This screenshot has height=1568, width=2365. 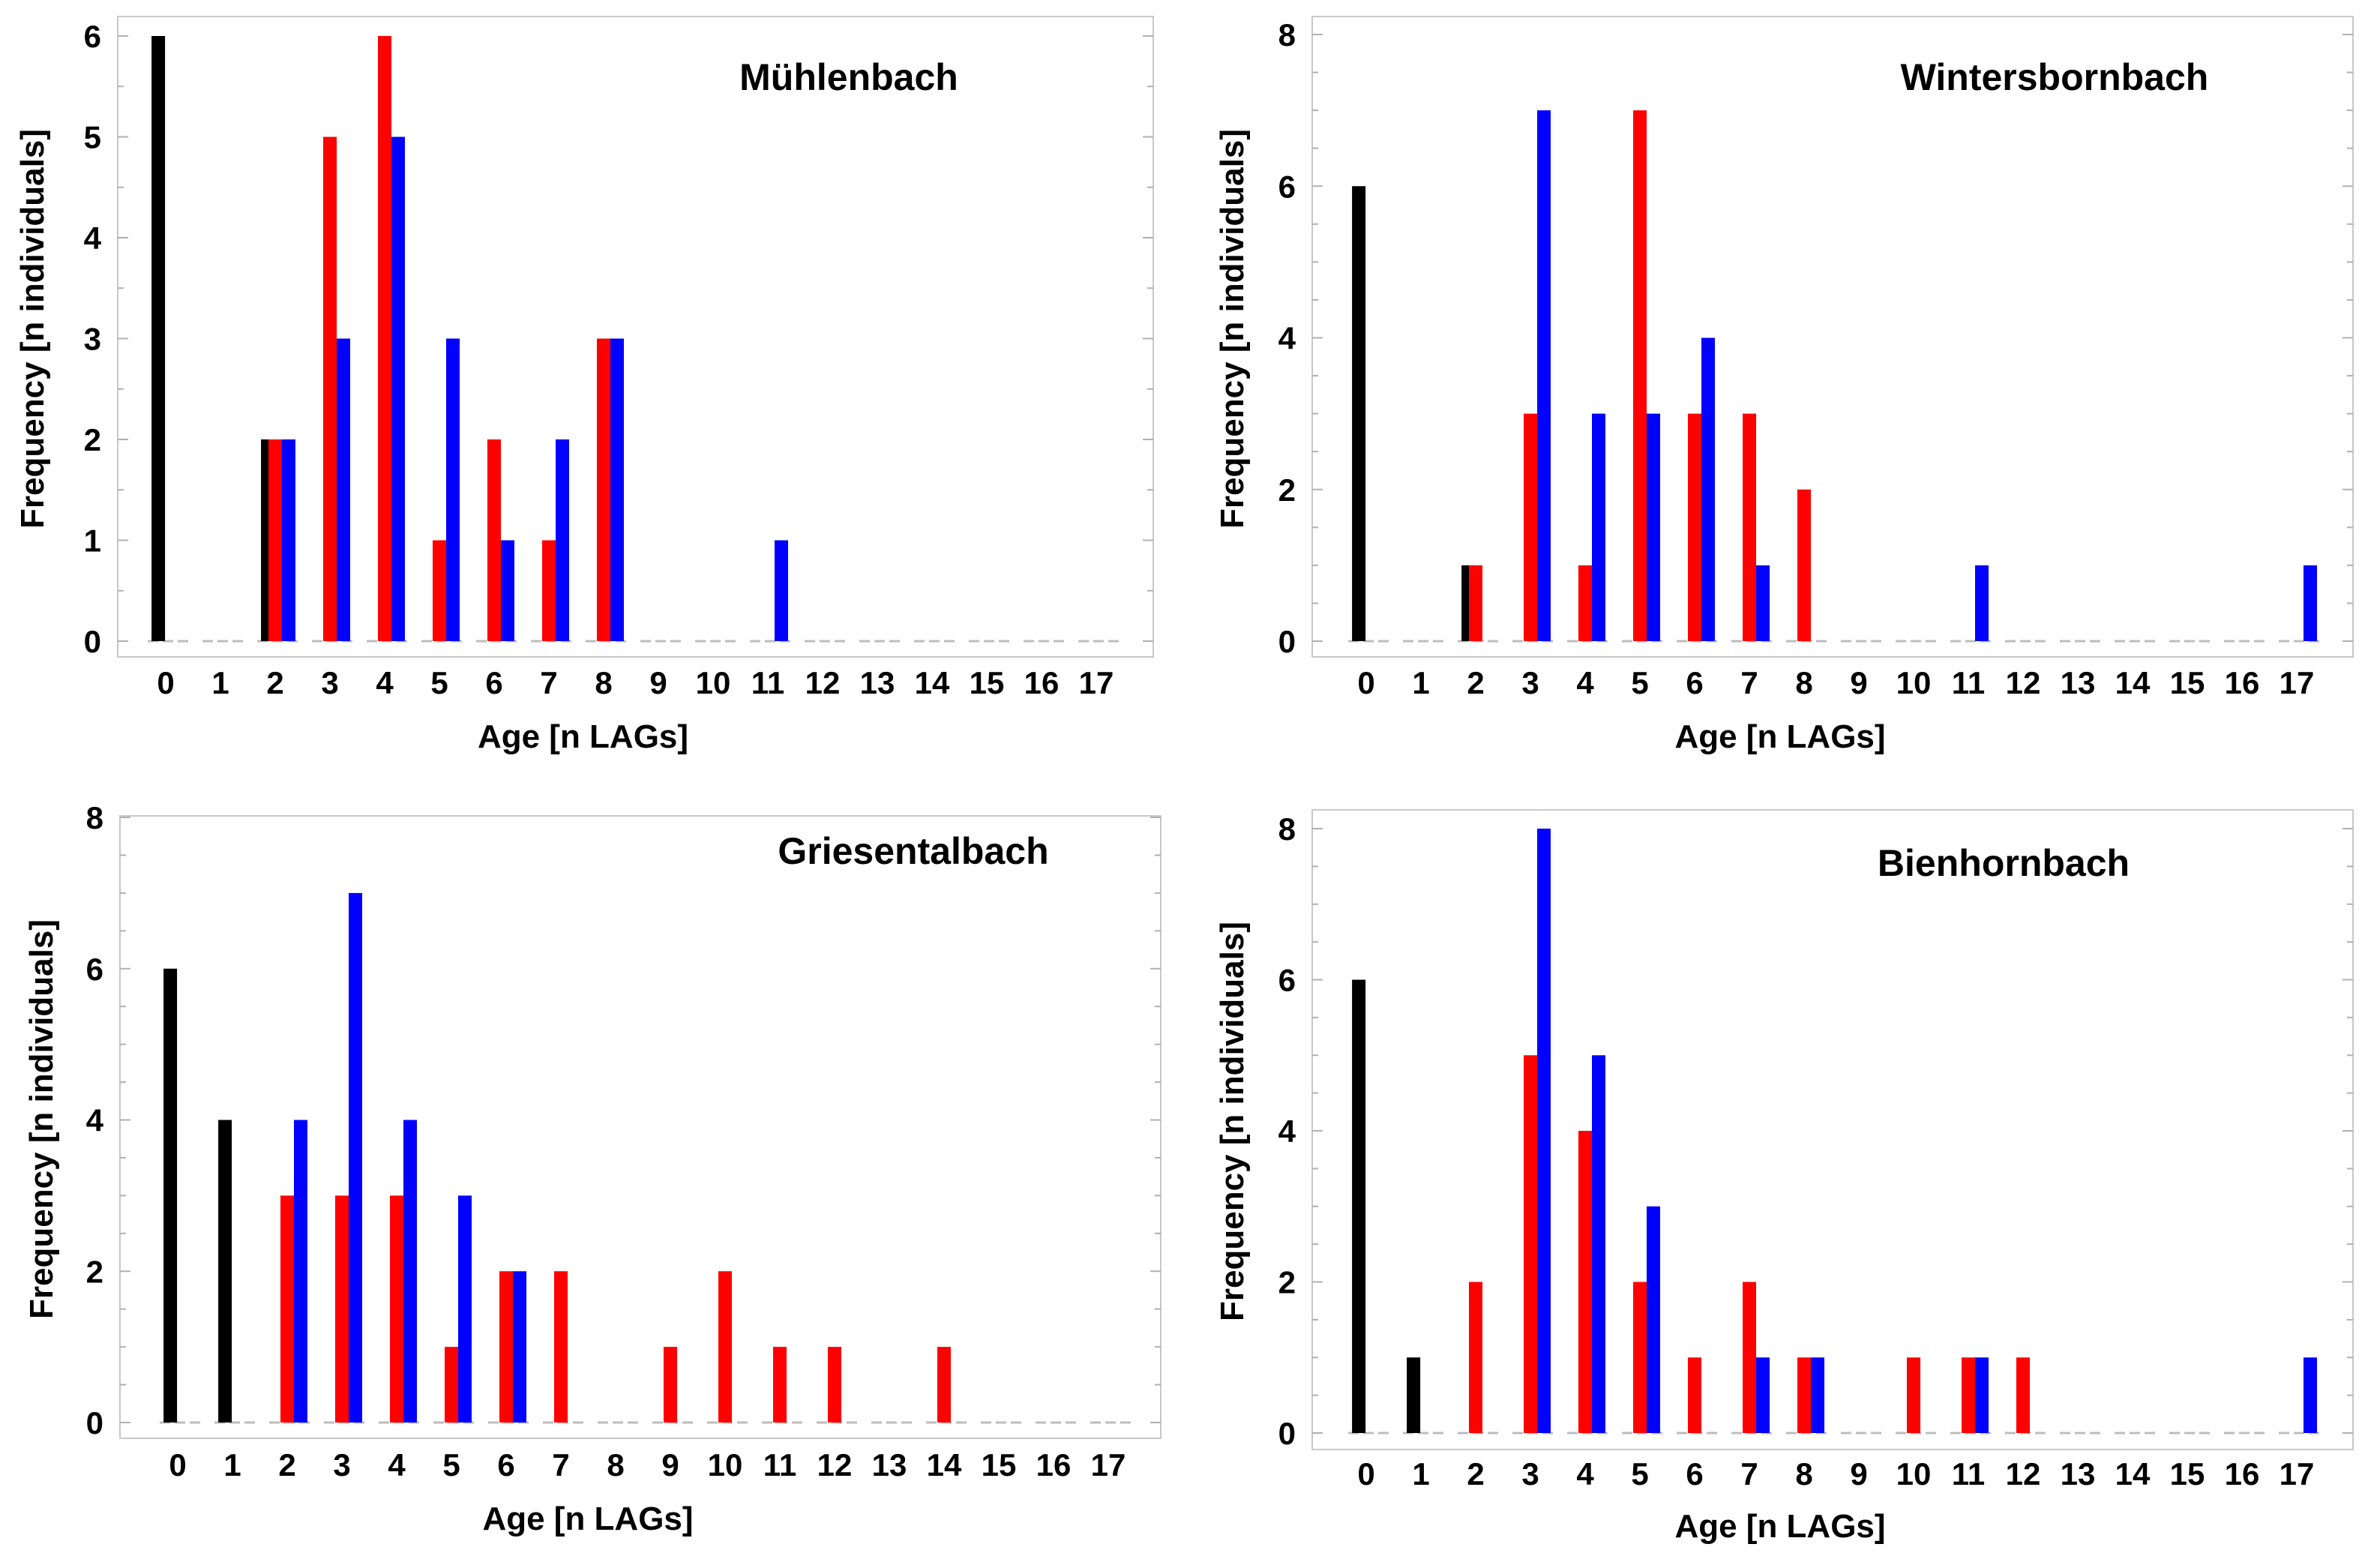 What do you see at coordinates (92, 340) in the screenshot?
I see `y-tick-label: 3` at bounding box center [92, 340].